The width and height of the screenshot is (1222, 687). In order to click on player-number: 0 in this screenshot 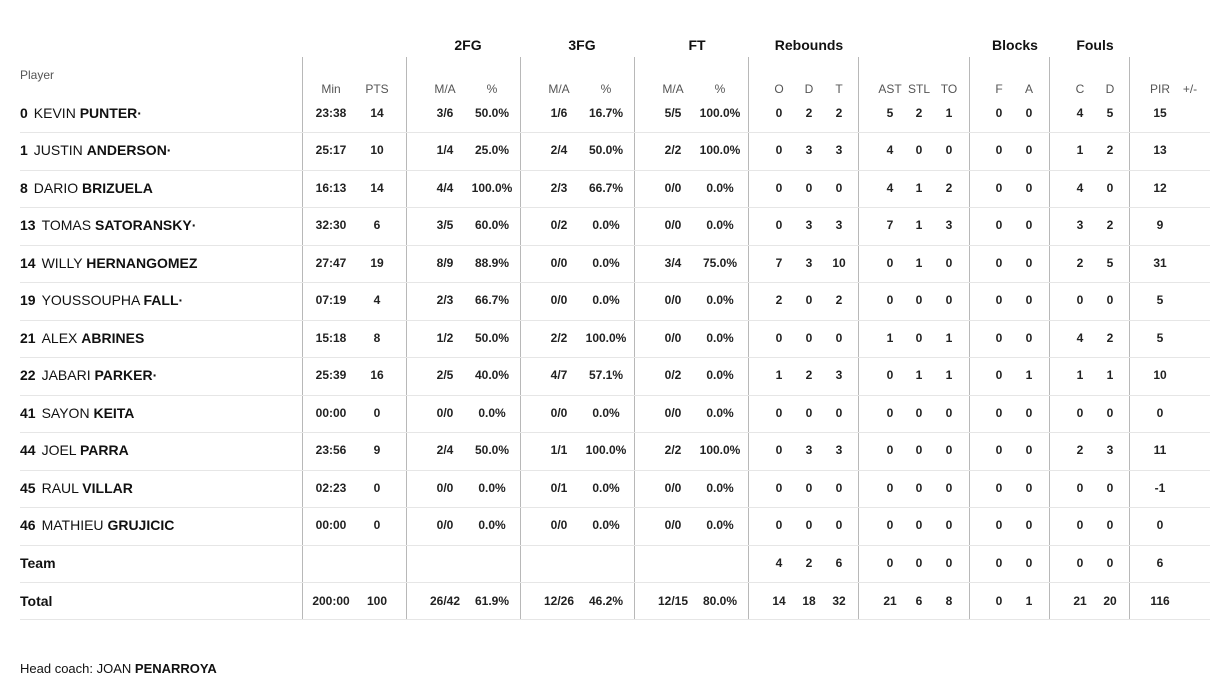, I will do `click(24, 113)`.